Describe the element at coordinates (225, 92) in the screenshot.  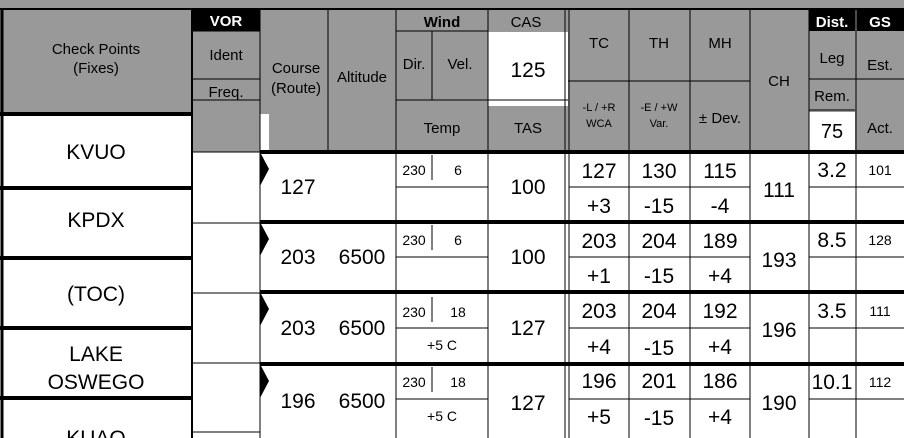
I see `freq-label: Freq.` at that location.